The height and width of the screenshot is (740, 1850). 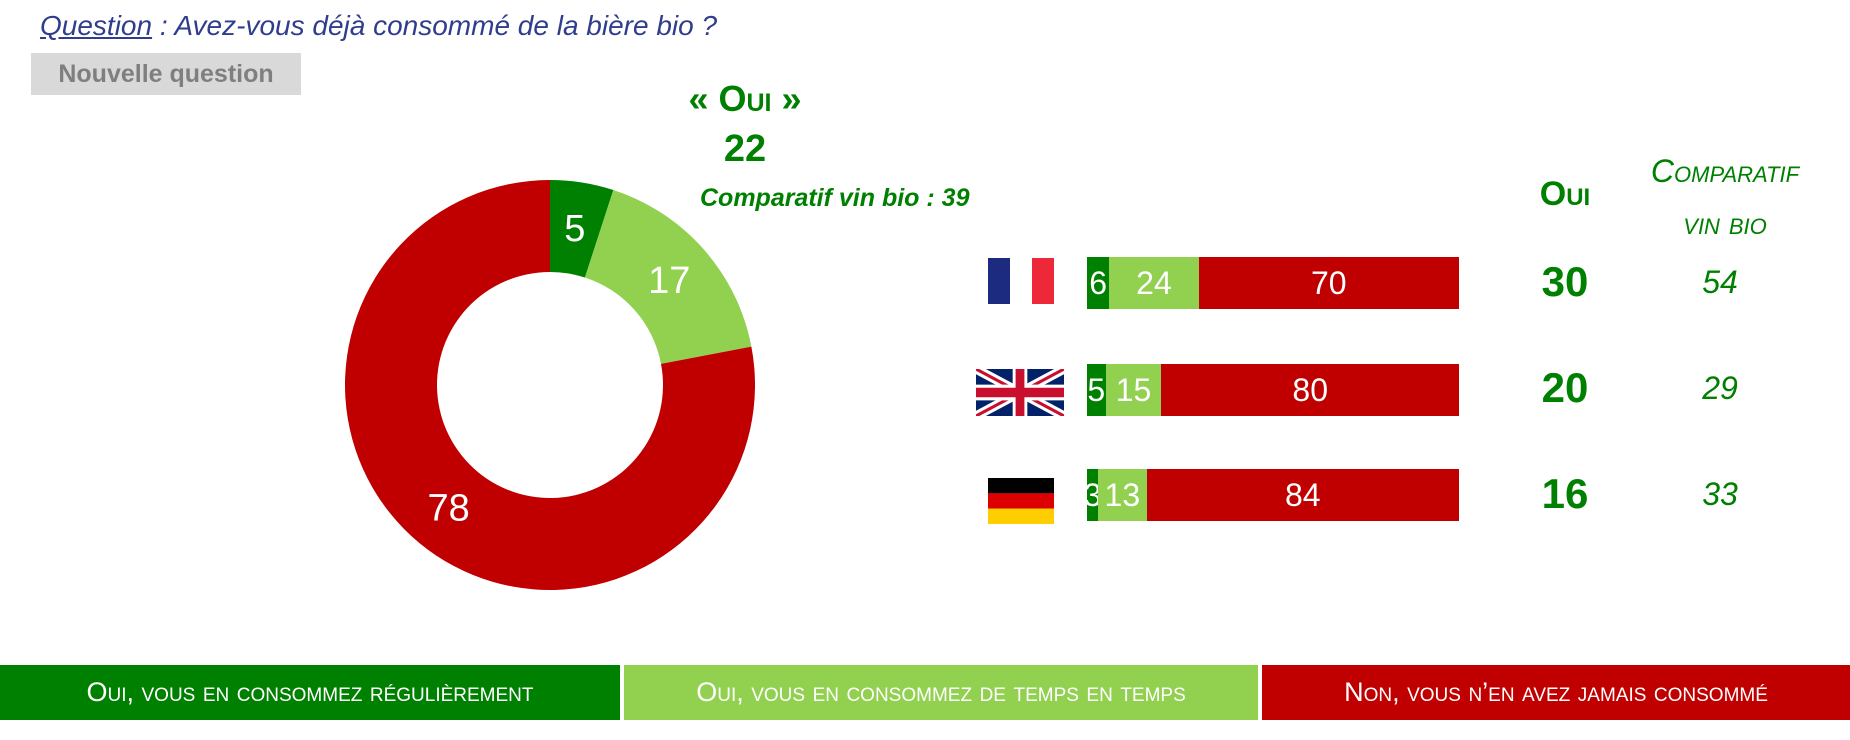 What do you see at coordinates (1725, 171) in the screenshot?
I see `wine-comparison-header-line1: Comparatif` at bounding box center [1725, 171].